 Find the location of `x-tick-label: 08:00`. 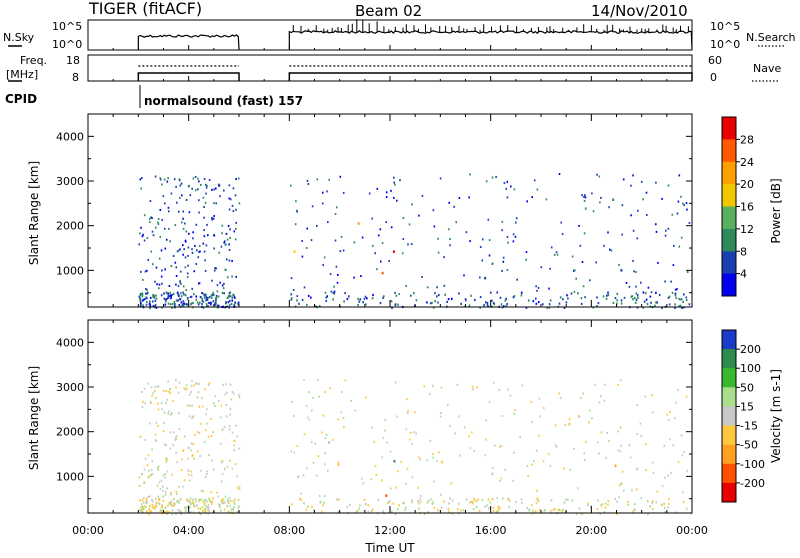

x-tick-label: 08:00 is located at coordinates (289, 530).